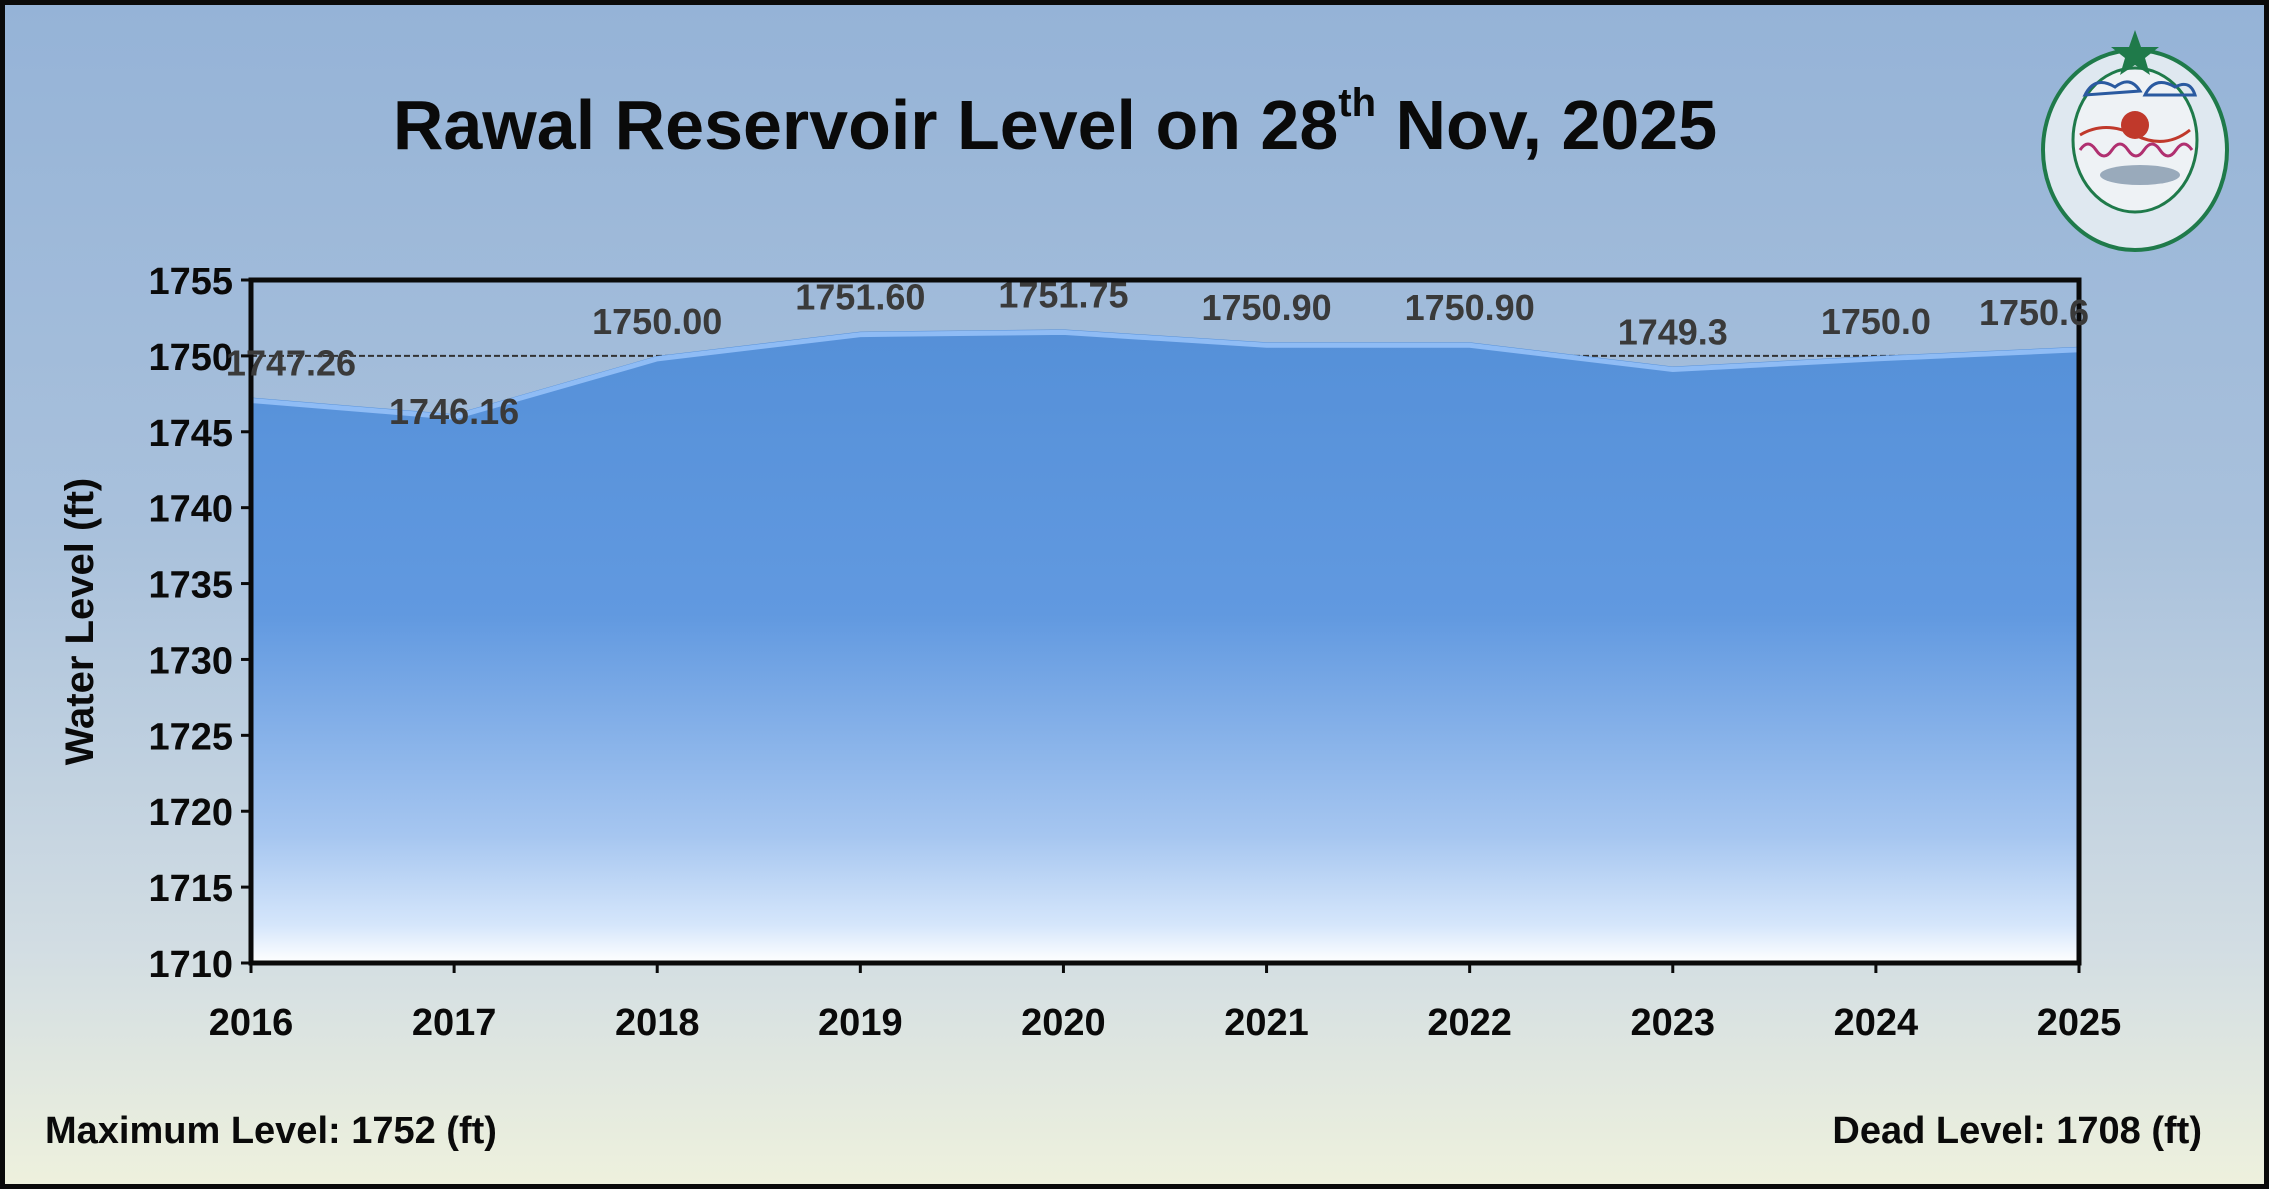 Image resolution: width=2269 pixels, height=1194 pixels. Describe the element at coordinates (865, 125) in the screenshot. I see `title-main: Rawal Reservoir Level on 28` at that location.